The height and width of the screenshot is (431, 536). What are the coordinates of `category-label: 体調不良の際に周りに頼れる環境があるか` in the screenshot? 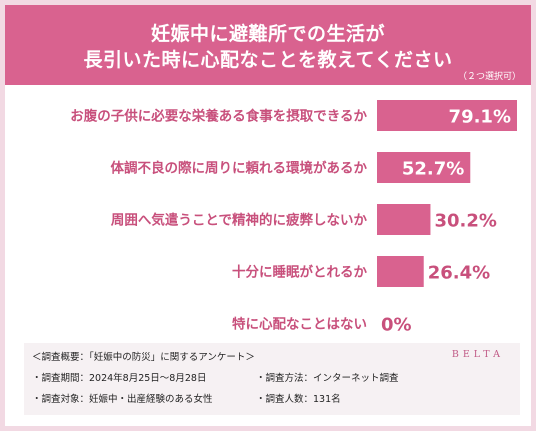 It's located at (239, 168).